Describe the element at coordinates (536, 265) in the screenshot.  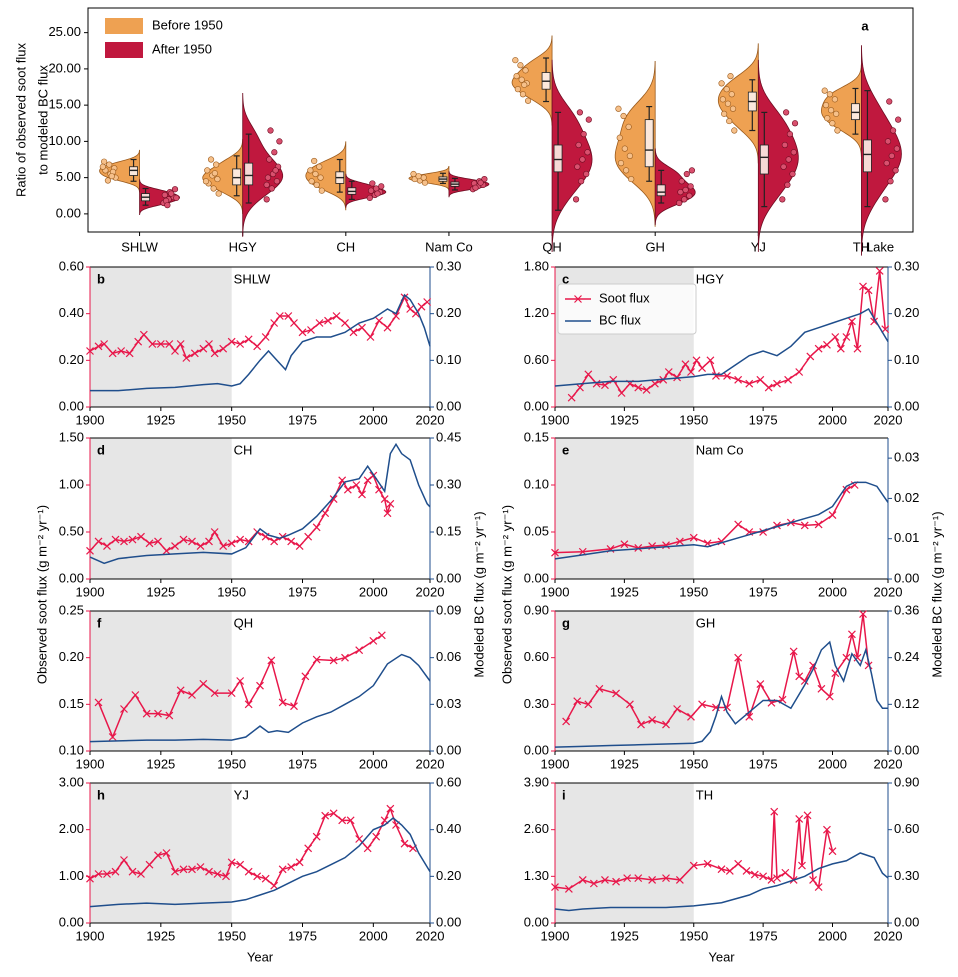
I see `y-tick-label: 1.80` at that location.